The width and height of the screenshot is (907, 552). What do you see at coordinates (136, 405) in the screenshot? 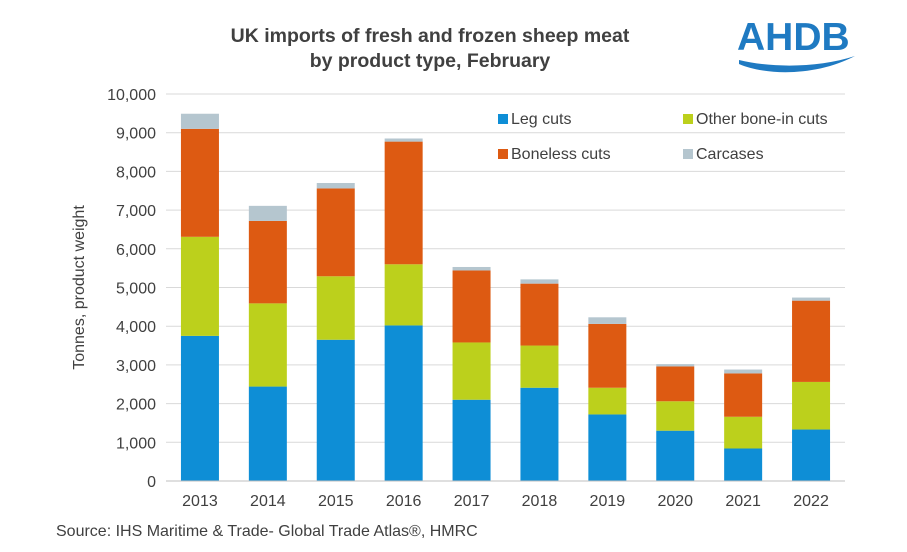
I see `y-tick-label: 2,000` at bounding box center [136, 405].